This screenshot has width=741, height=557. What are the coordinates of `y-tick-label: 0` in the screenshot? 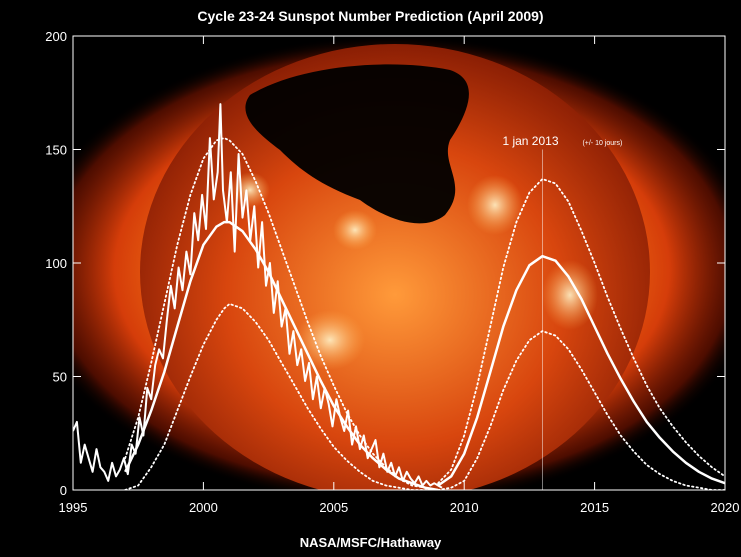 It's located at (63, 490).